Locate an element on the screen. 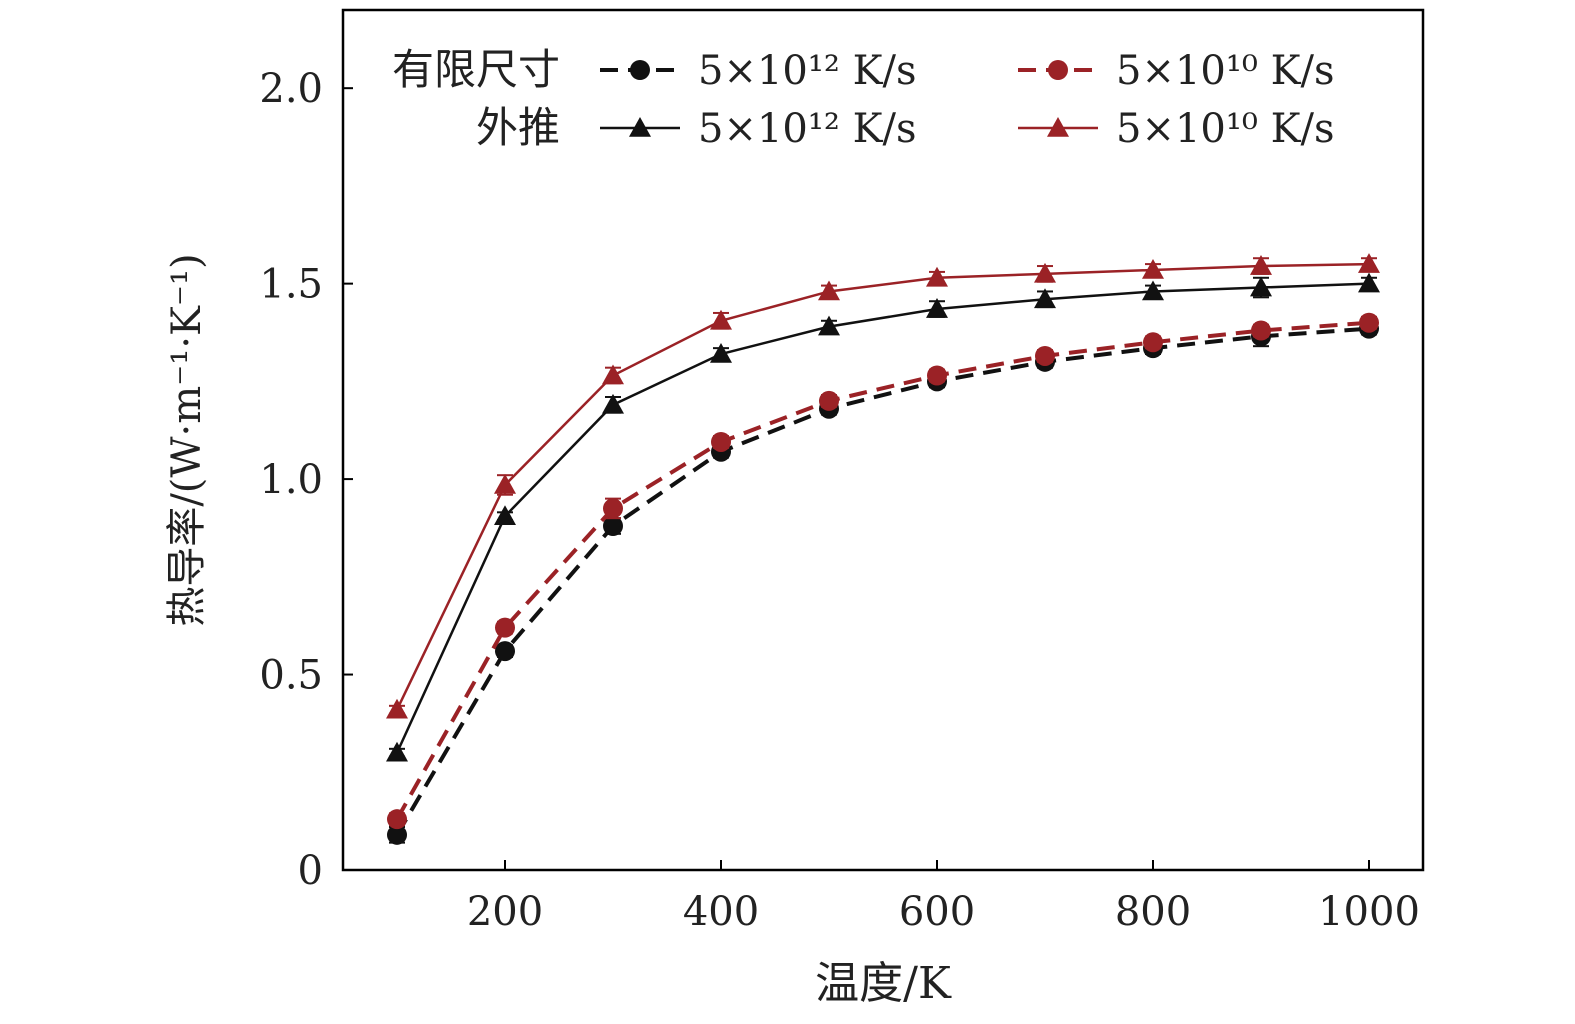  x-axis-label: 温度/K is located at coordinates (883, 983).